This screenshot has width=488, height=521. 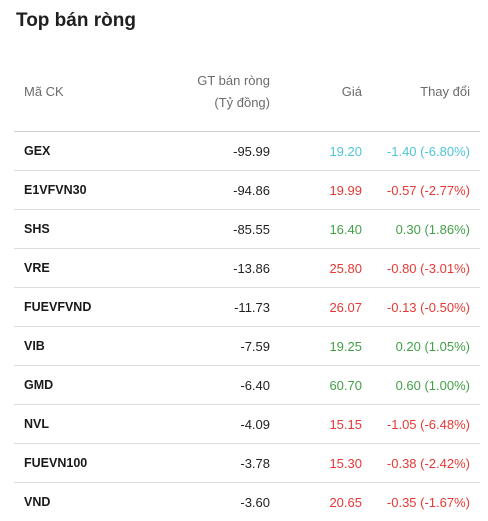 I want to click on change-cell: 0.60 (1.00%), so click(x=426, y=385).